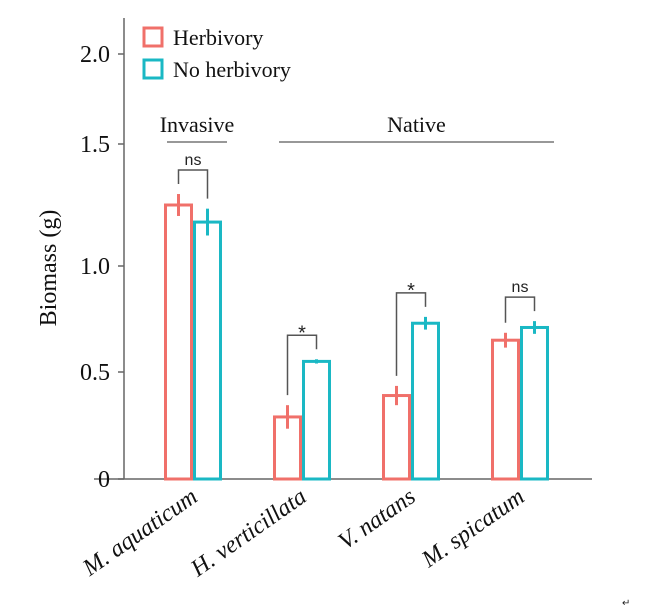 This screenshot has width=660, height=608. Describe the element at coordinates (153, 69) in the screenshot. I see `legend-swatch-no-herbivory` at that location.